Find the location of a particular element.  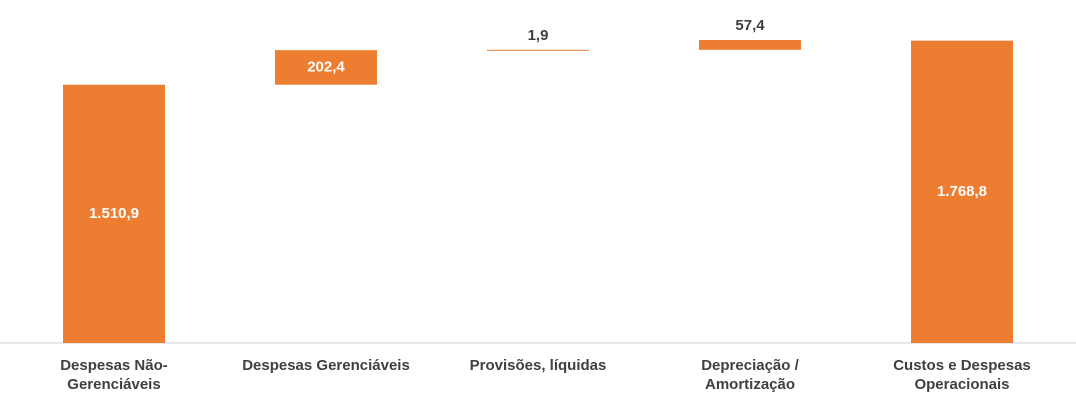

value-label: 1.768,8 is located at coordinates (962, 191).